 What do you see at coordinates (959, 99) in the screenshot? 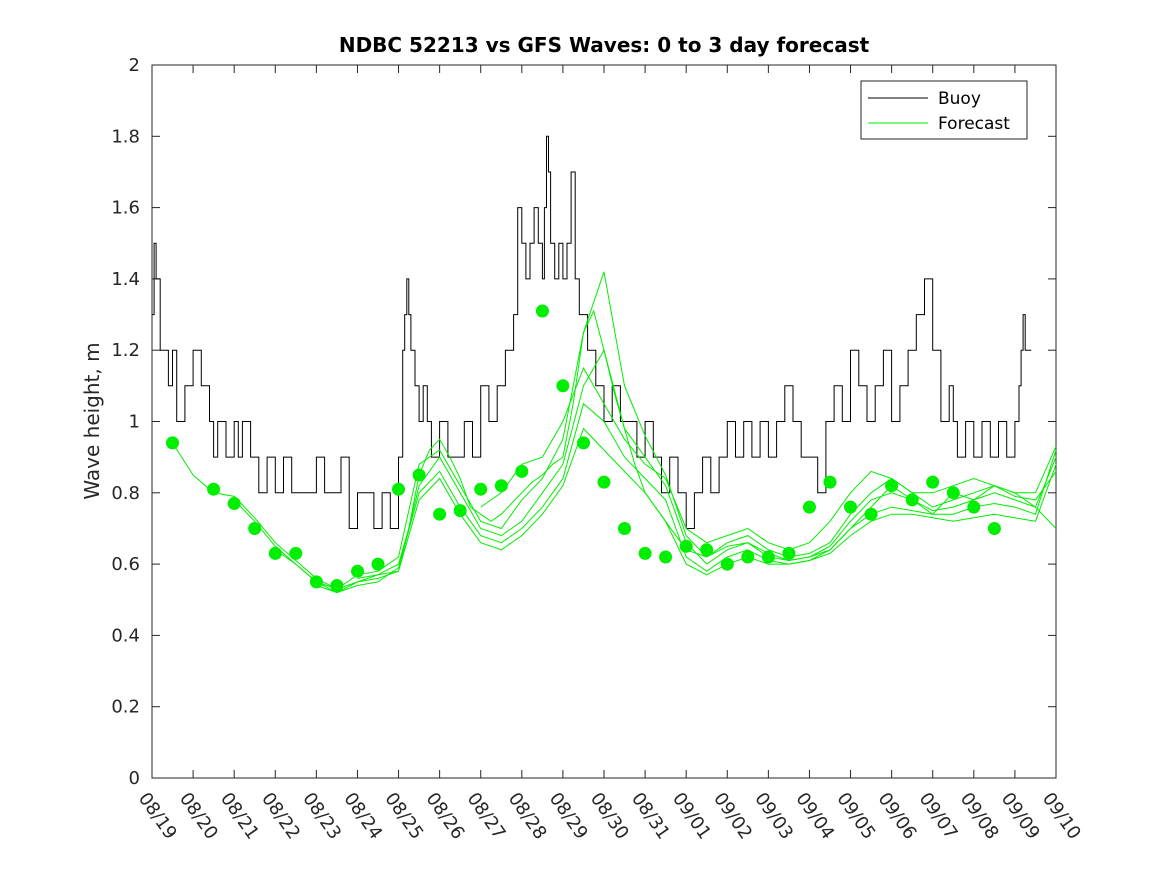
I see `legend-buoy-label: Buoy` at bounding box center [959, 99].